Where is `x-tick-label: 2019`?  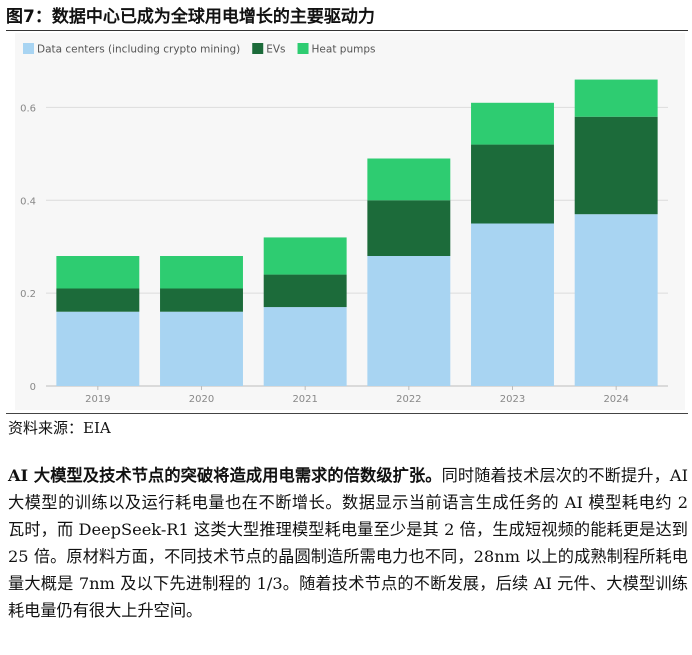
x-tick-label: 2019 is located at coordinates (97, 399).